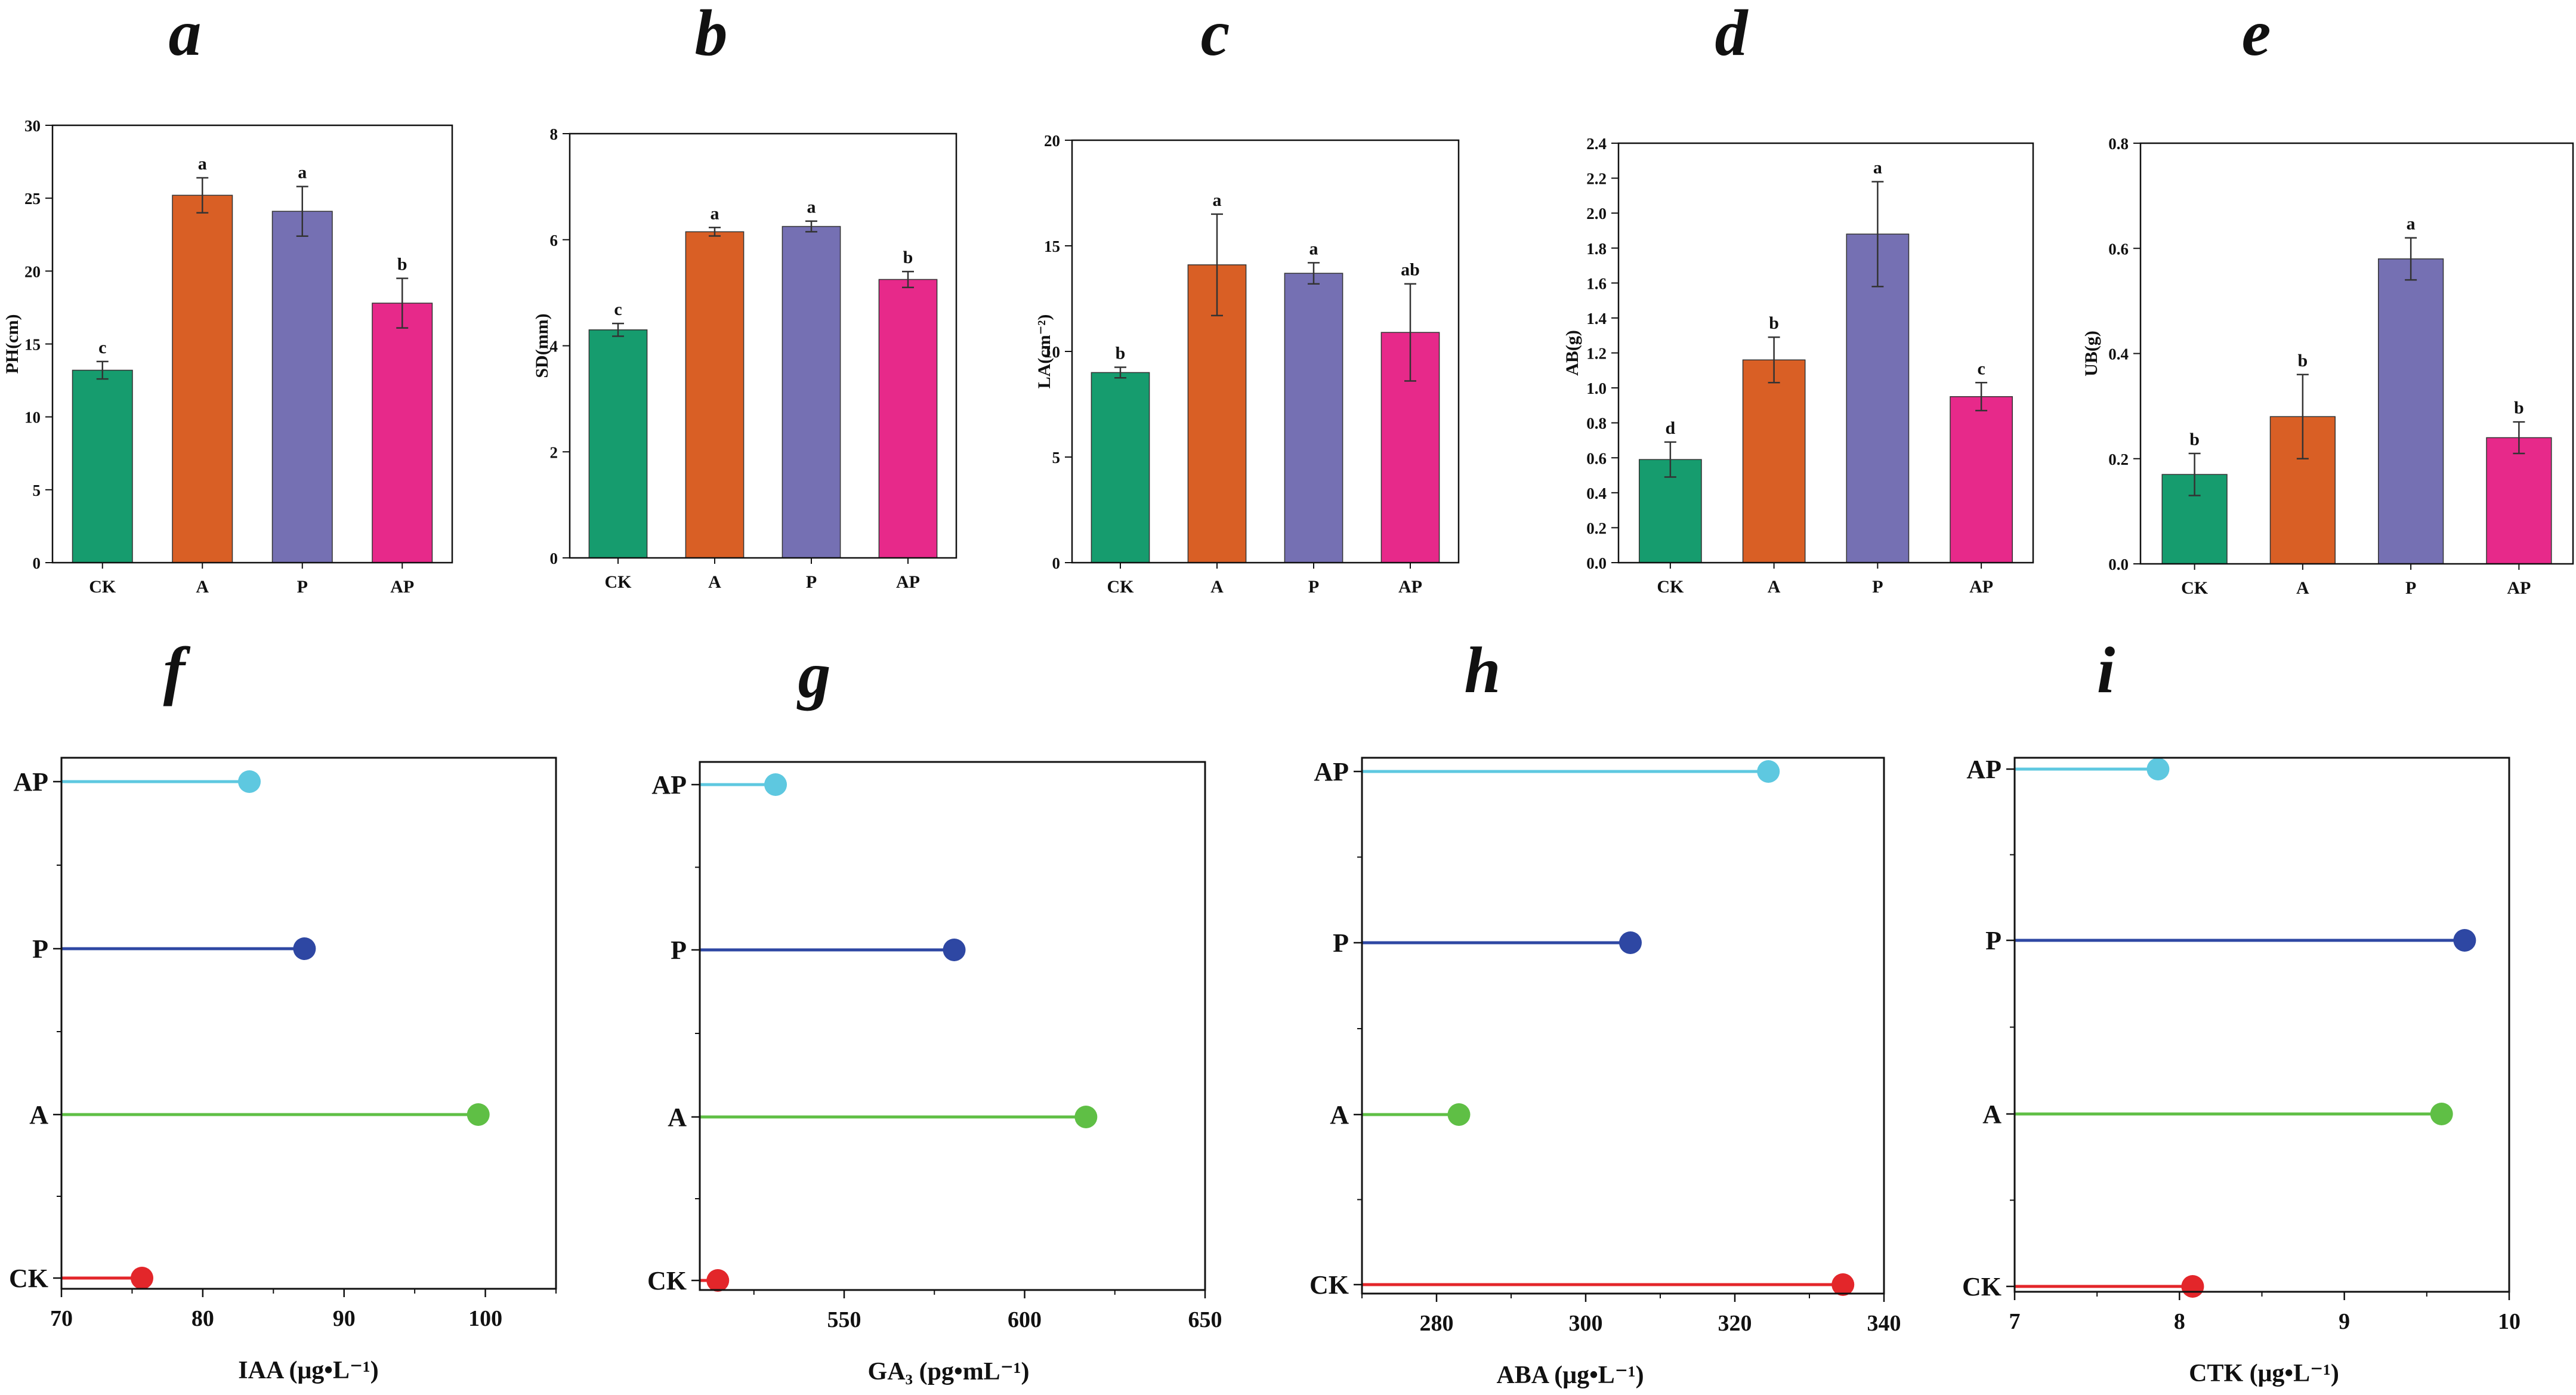  What do you see at coordinates (715, 213) in the screenshot?
I see `significance-label-A: a` at bounding box center [715, 213].